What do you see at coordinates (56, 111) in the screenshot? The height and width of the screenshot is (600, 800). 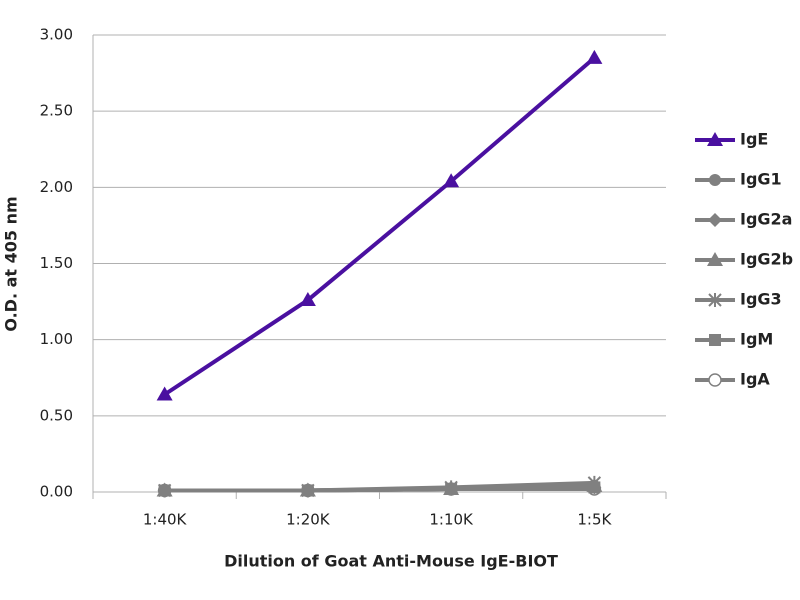 I see `y-tick-label: 2.50` at bounding box center [56, 111].